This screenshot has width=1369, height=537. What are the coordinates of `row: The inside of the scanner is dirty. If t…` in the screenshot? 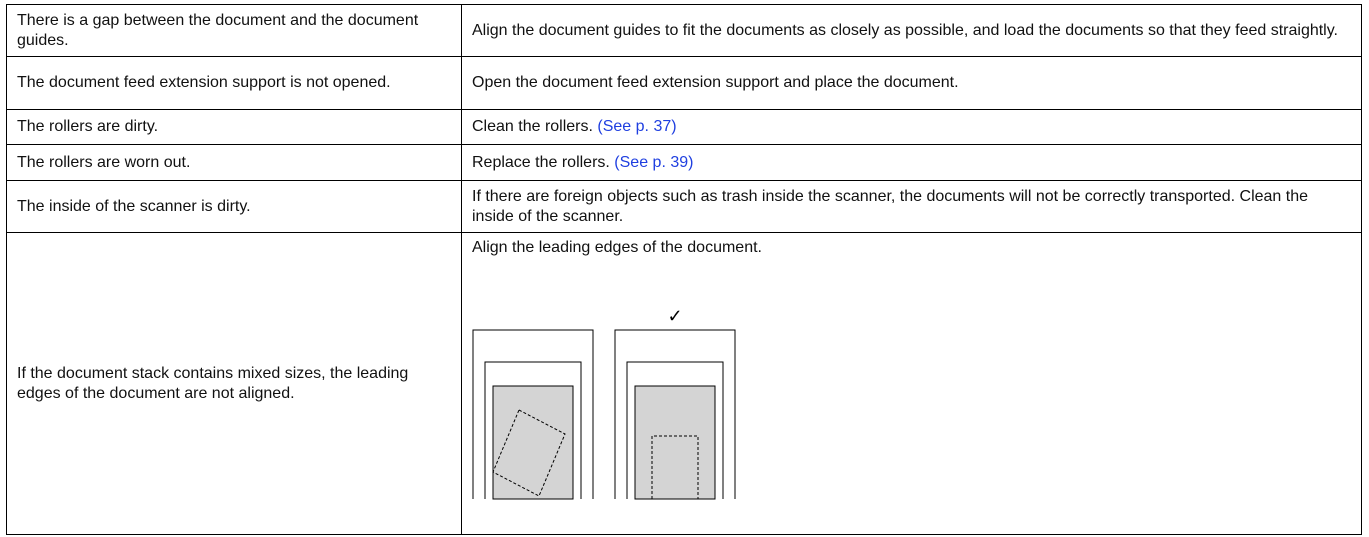 It's located at (684, 206).